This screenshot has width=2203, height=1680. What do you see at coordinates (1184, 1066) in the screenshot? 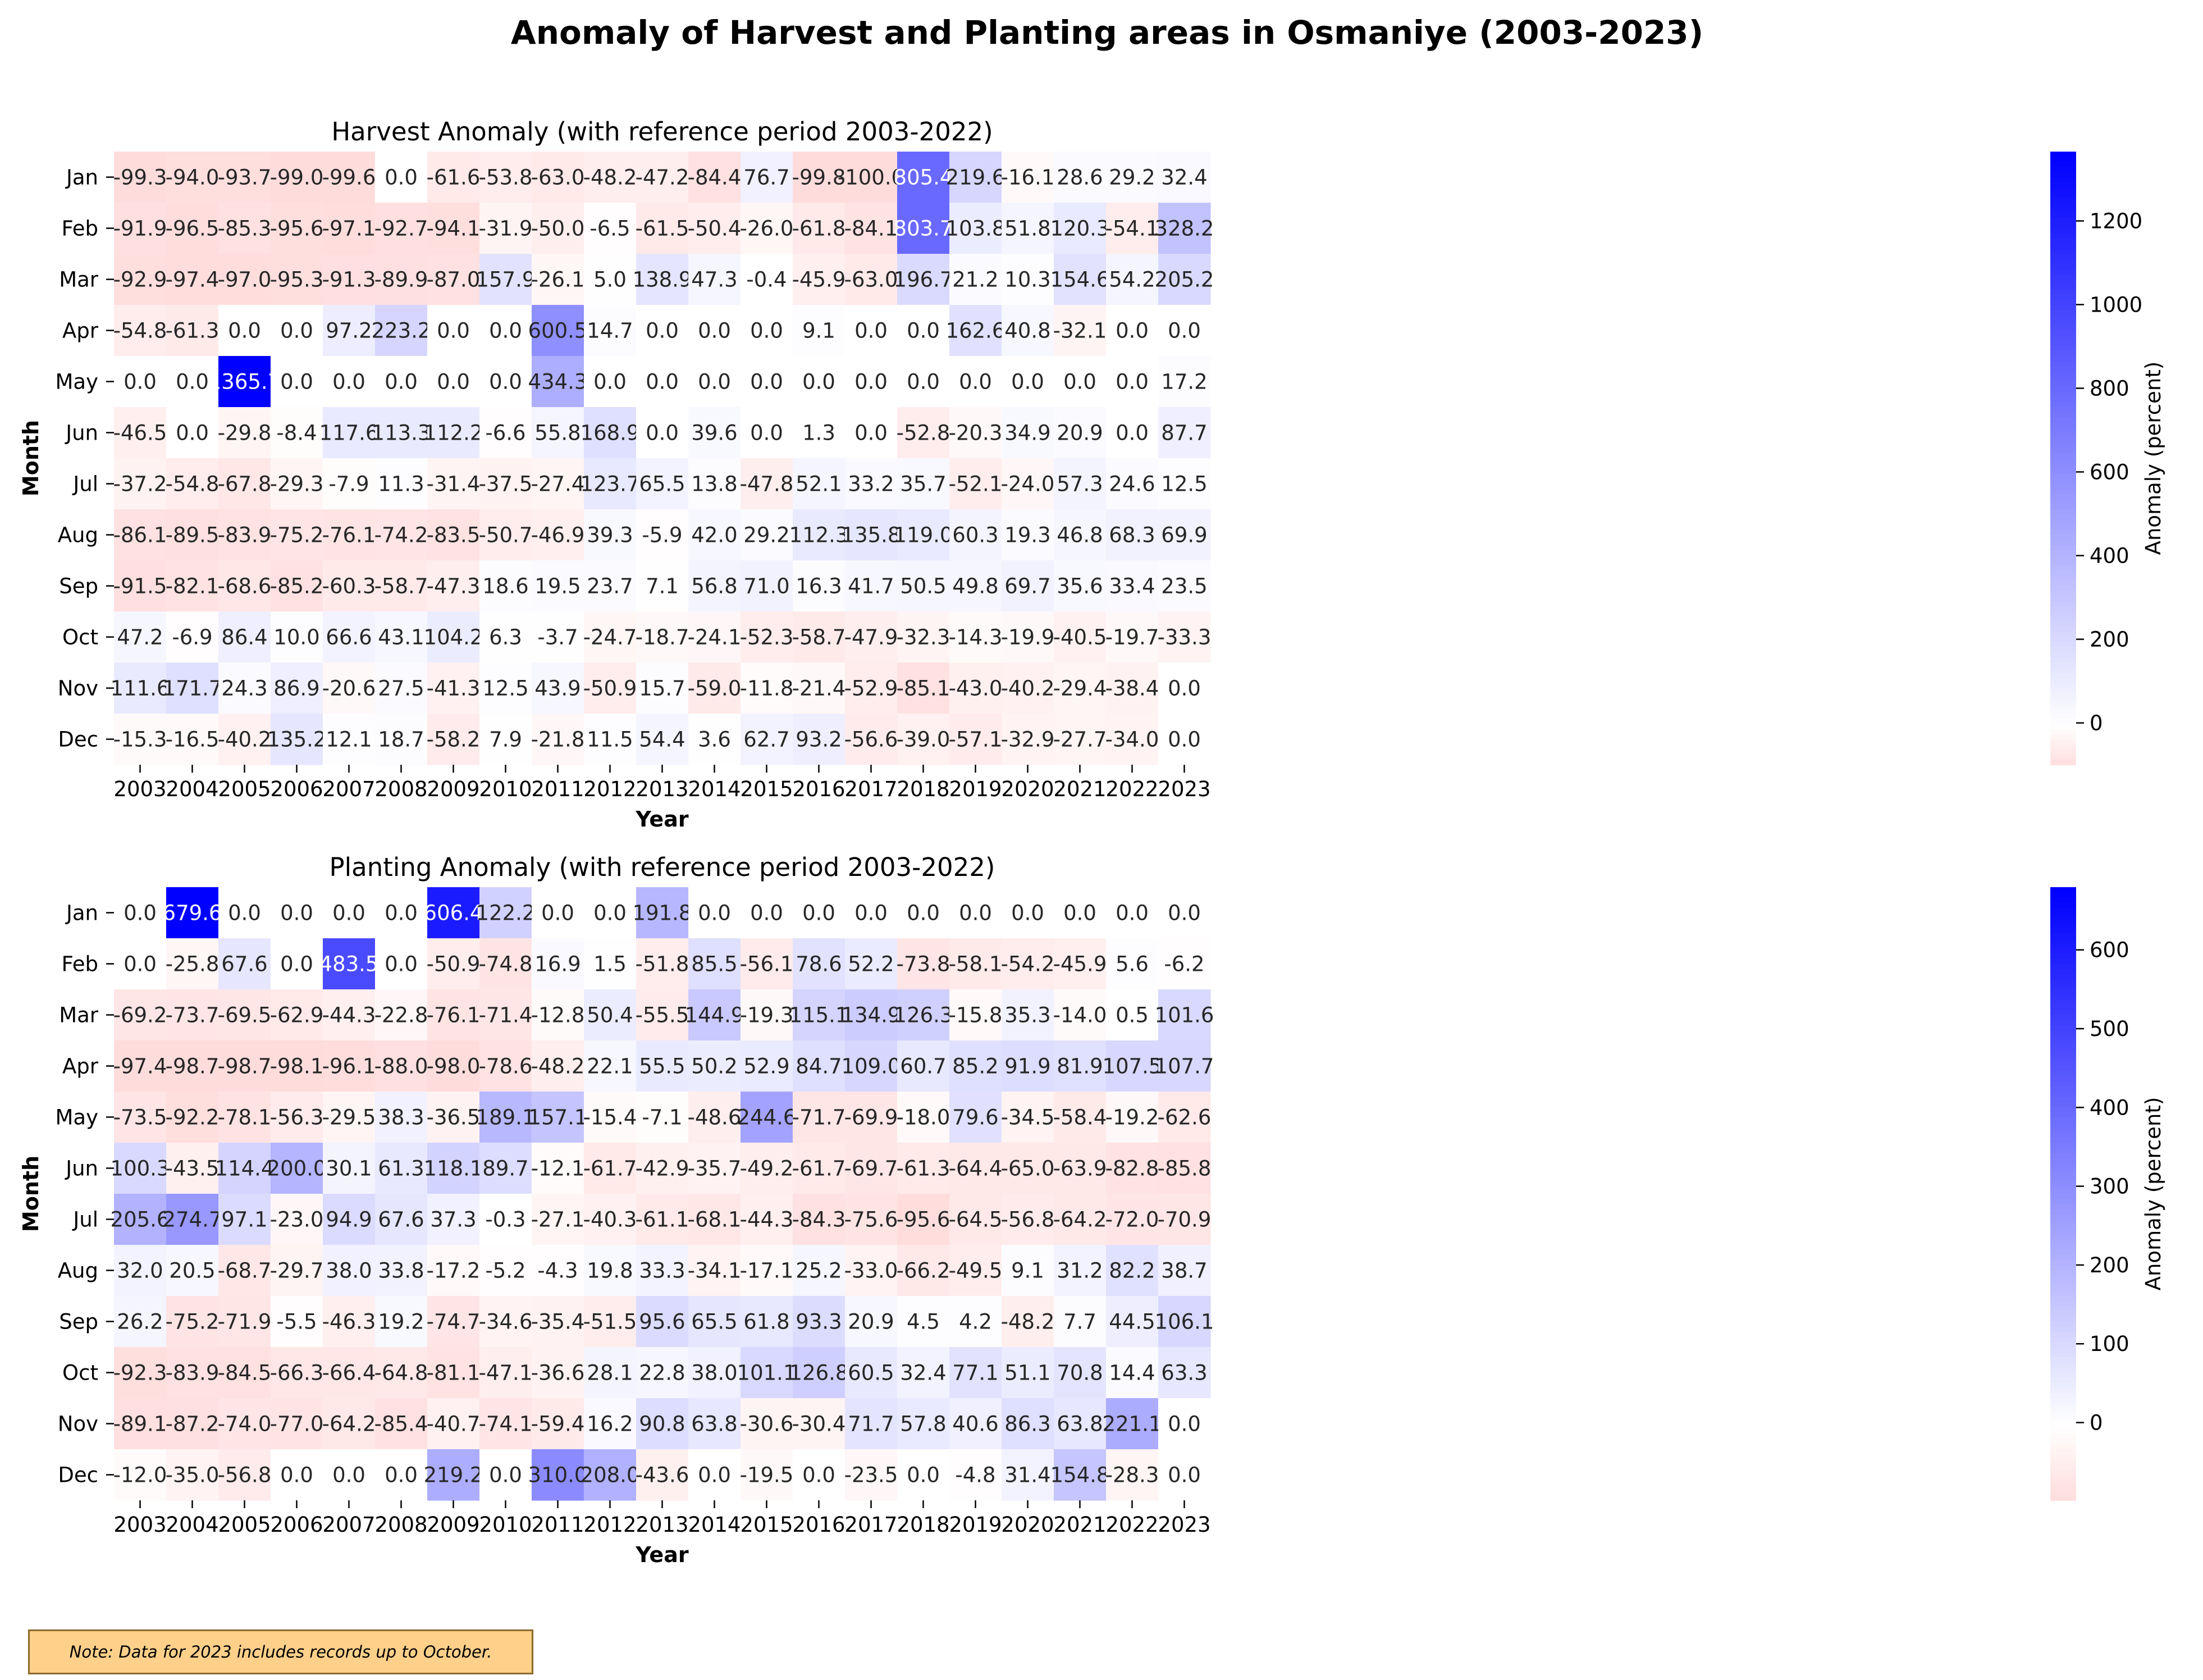
I see `cell-value-label: 107.7` at bounding box center [1184, 1066].